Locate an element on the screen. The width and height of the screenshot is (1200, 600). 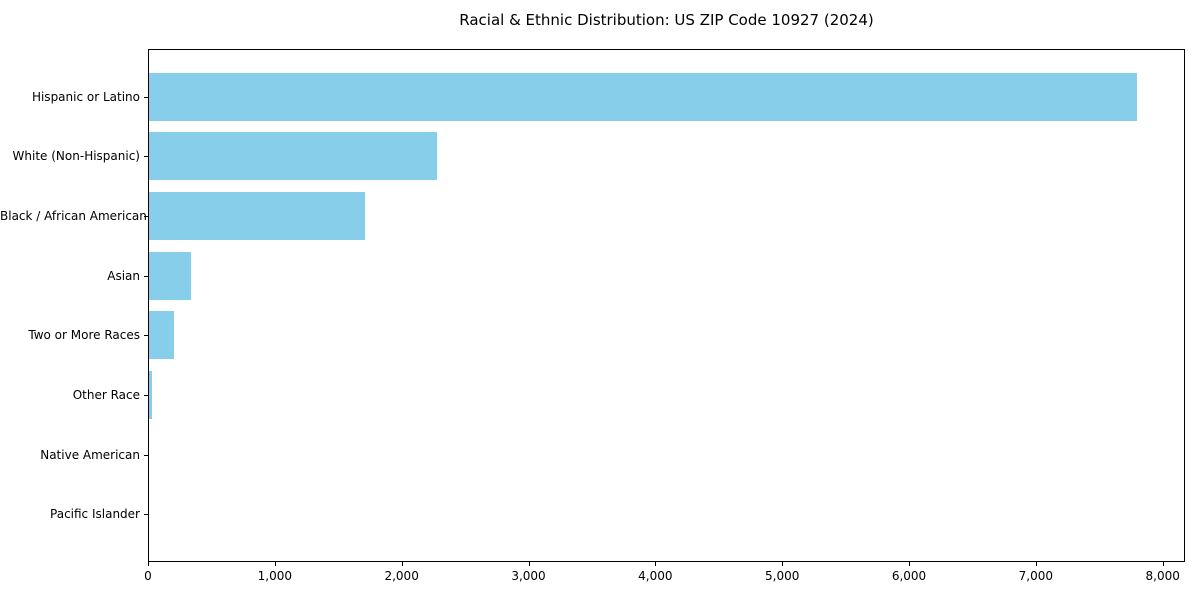
x-tick-label-4-000: 4,000 is located at coordinates (655, 576).